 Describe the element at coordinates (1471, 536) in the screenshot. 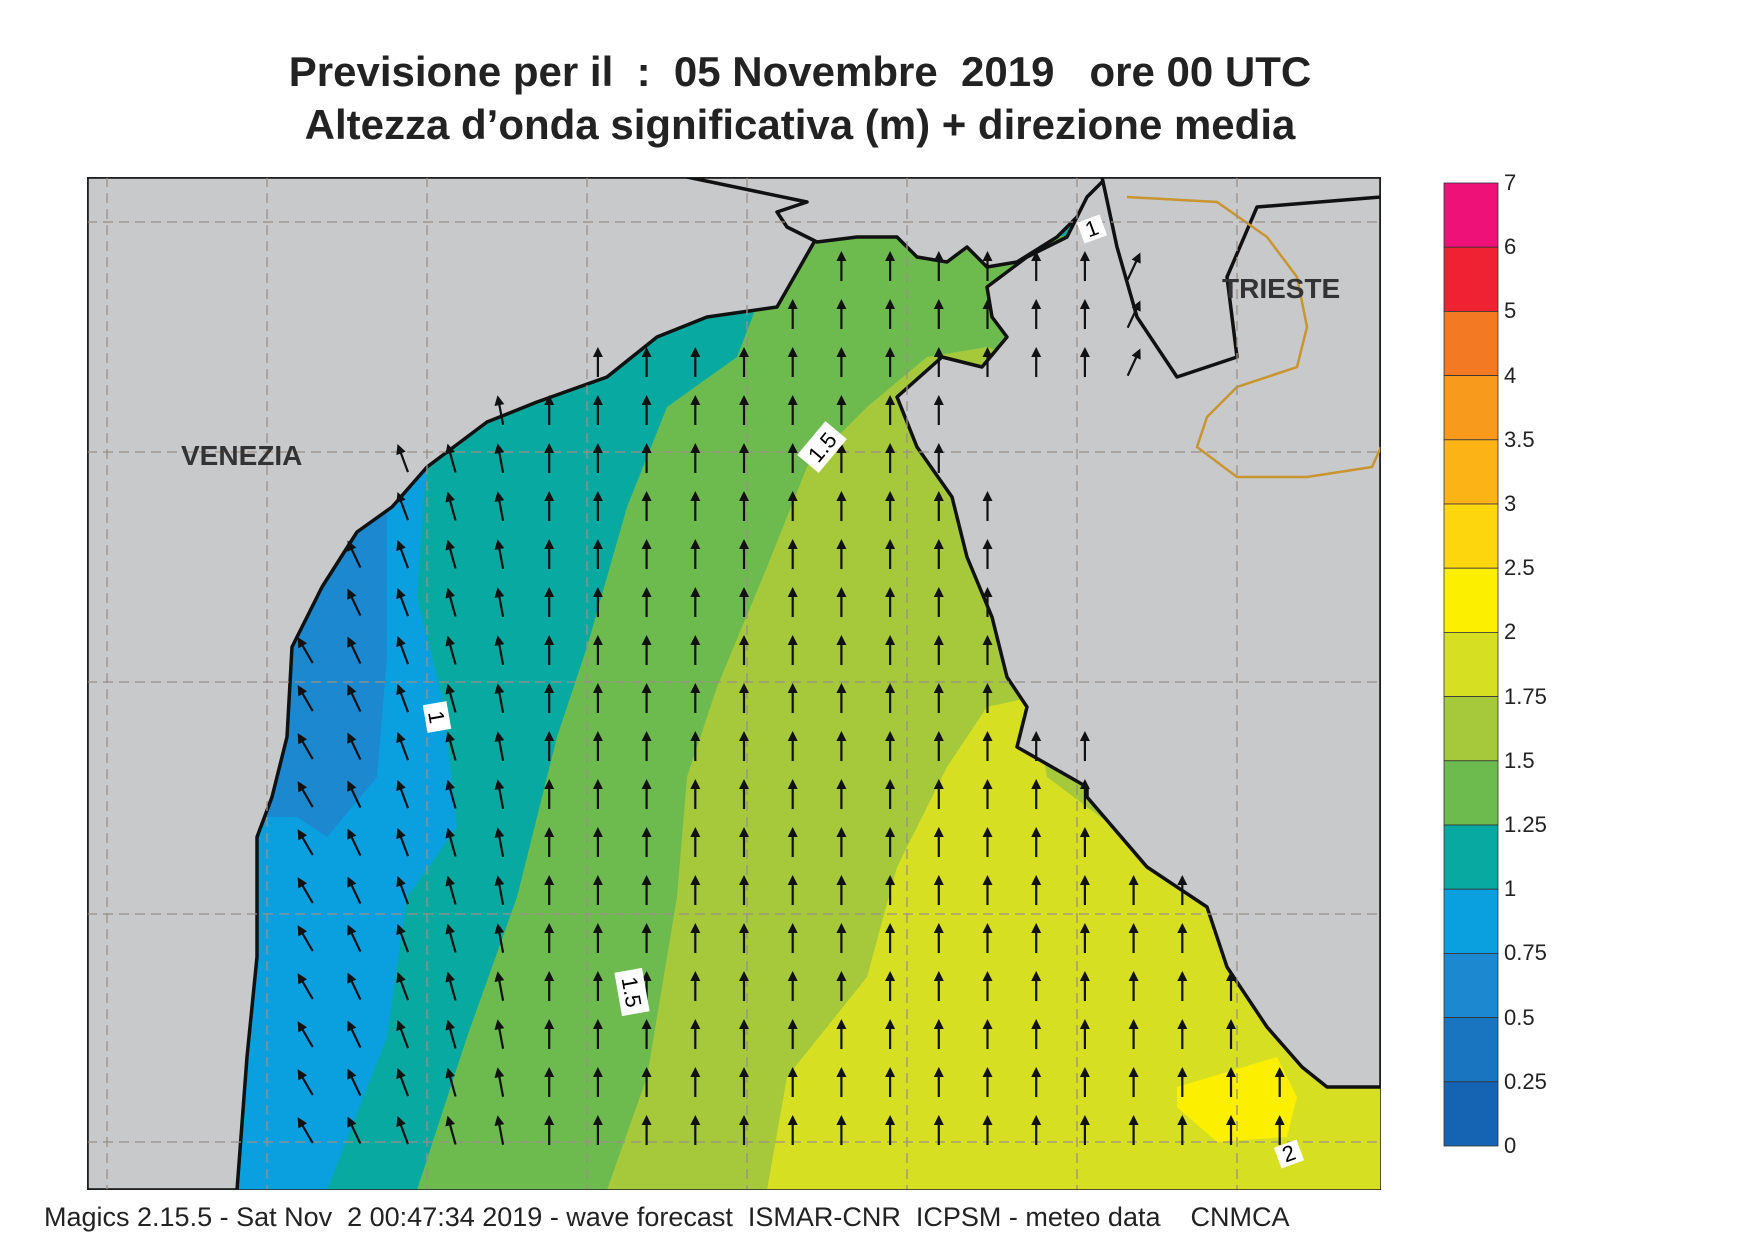

I see `legend-swatch` at that location.